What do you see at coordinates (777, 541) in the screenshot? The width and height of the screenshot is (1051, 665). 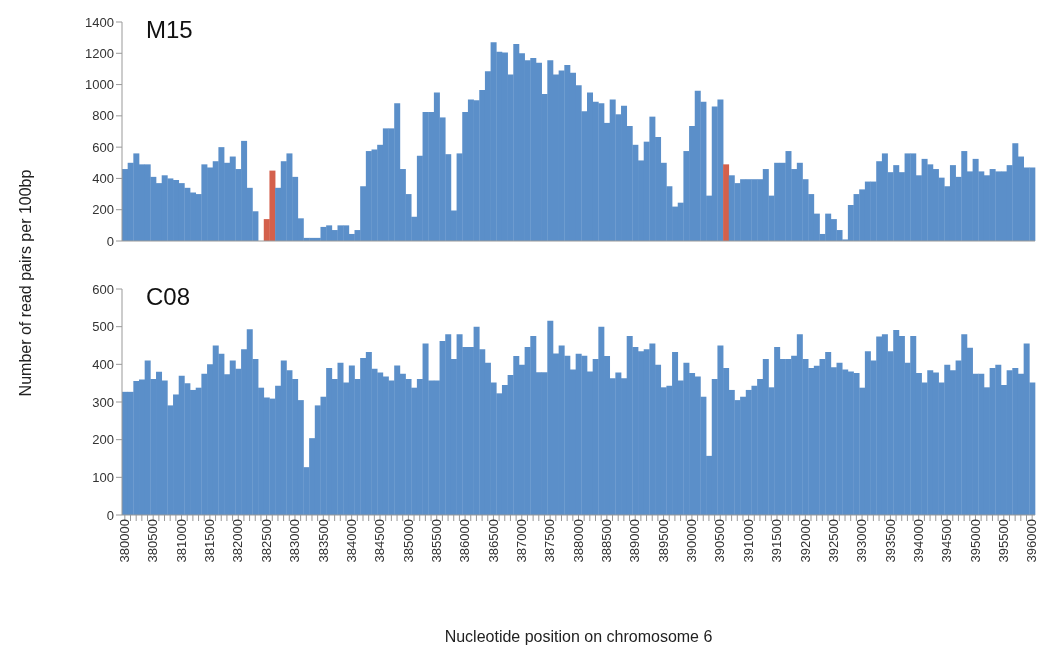 I see `x-tick-label: 391500` at bounding box center [777, 541].